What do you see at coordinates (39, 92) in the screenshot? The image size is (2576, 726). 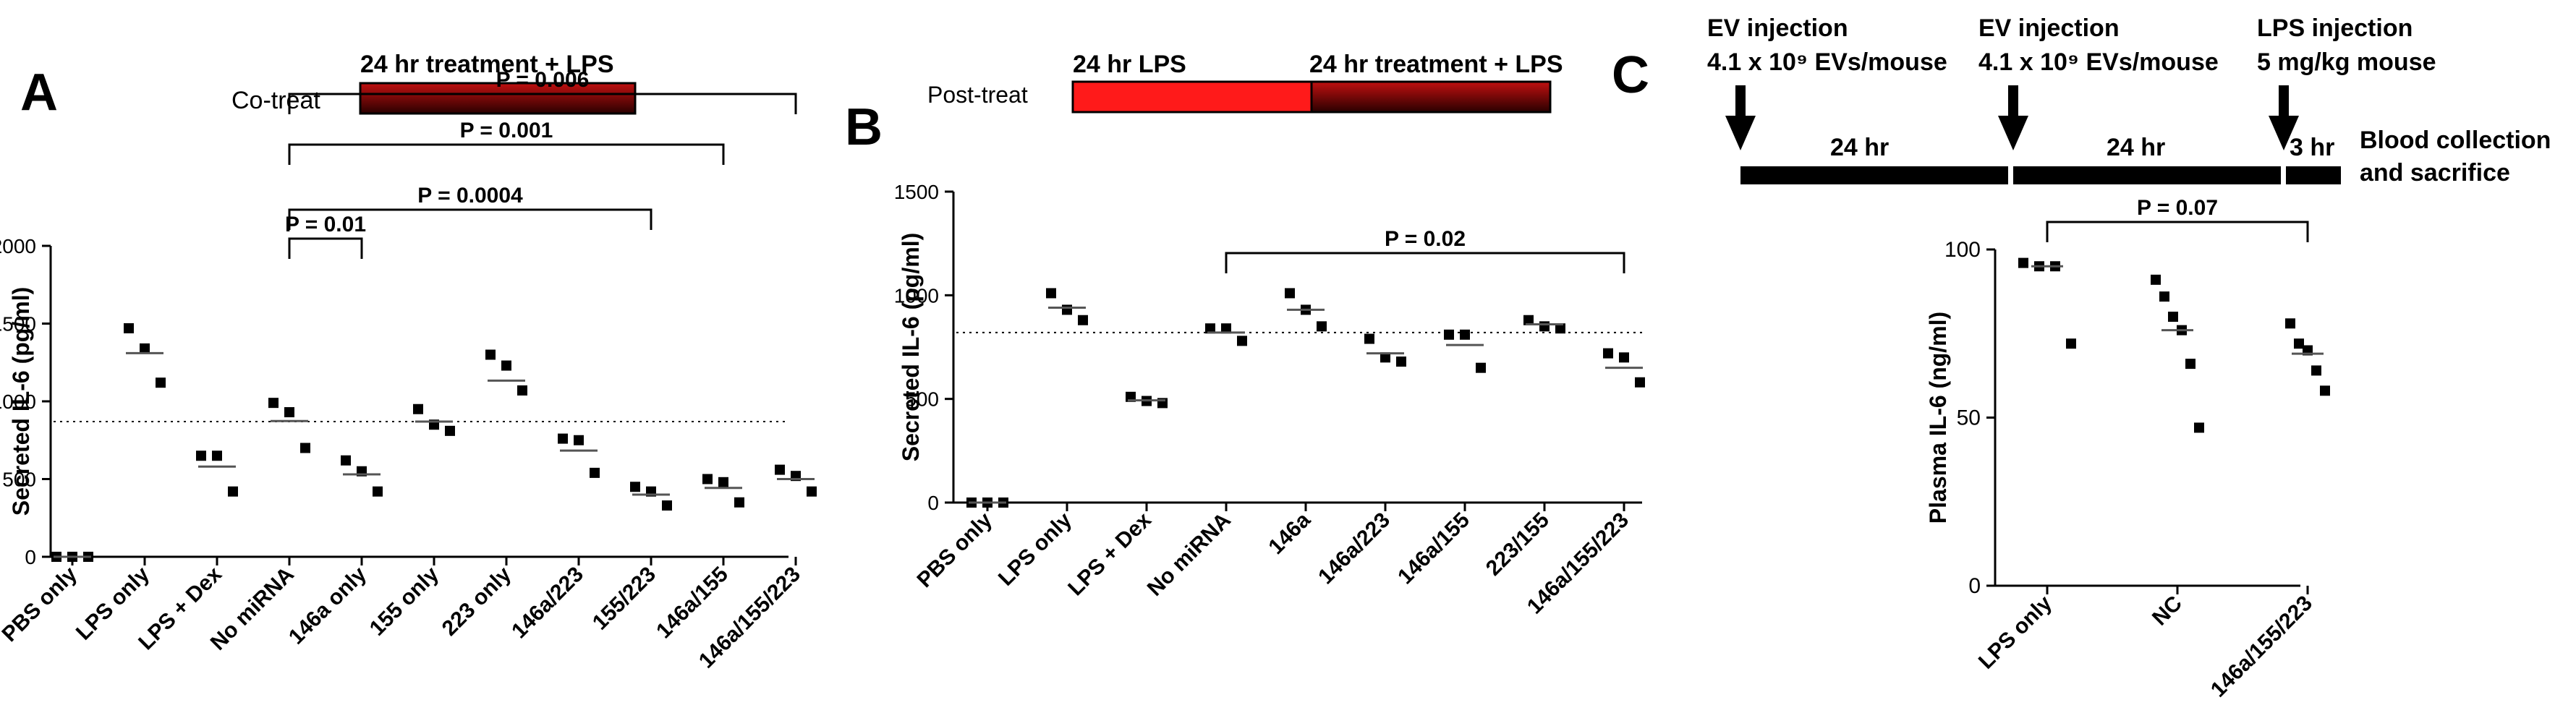 I see `panel-a-letter: A` at bounding box center [39, 92].